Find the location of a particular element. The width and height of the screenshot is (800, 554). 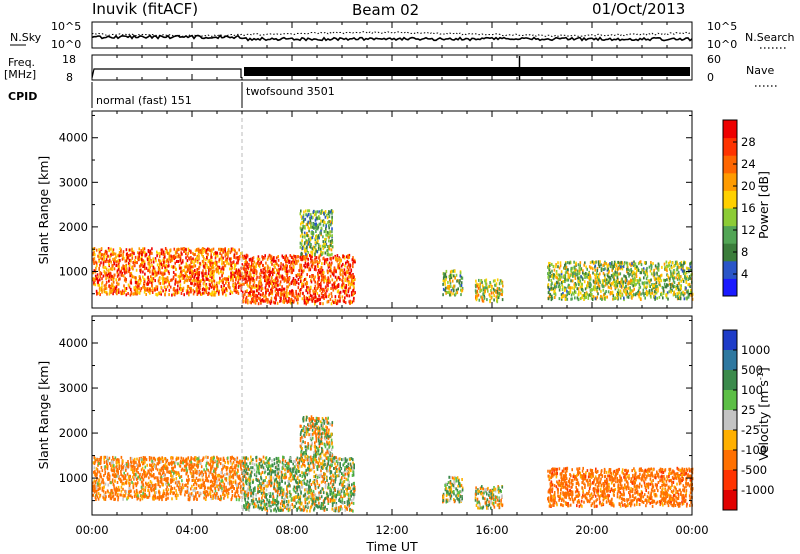

freq-tick-top: 18 is located at coordinates (69, 59).